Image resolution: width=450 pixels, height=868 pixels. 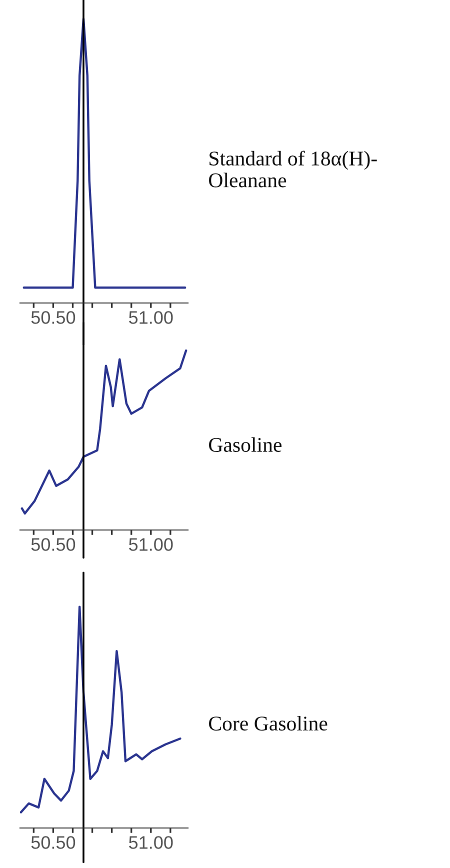 What do you see at coordinates (268, 723) in the screenshot?
I see `text: Core Gasoline` at bounding box center [268, 723].